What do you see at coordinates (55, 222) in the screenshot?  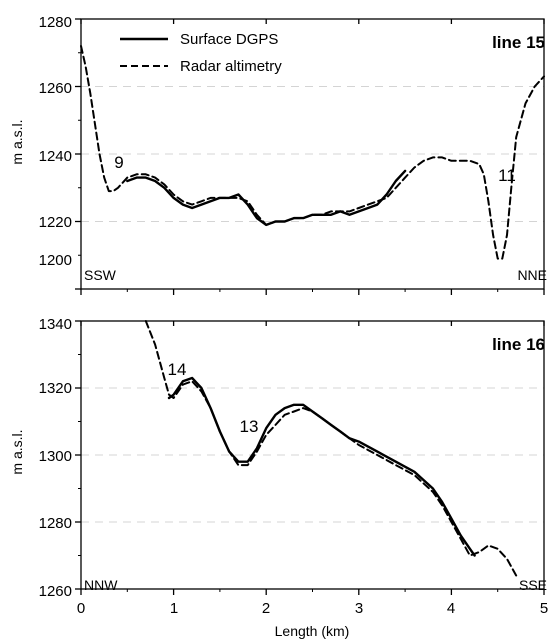 I see `y-tick-label: 1220` at bounding box center [55, 222].